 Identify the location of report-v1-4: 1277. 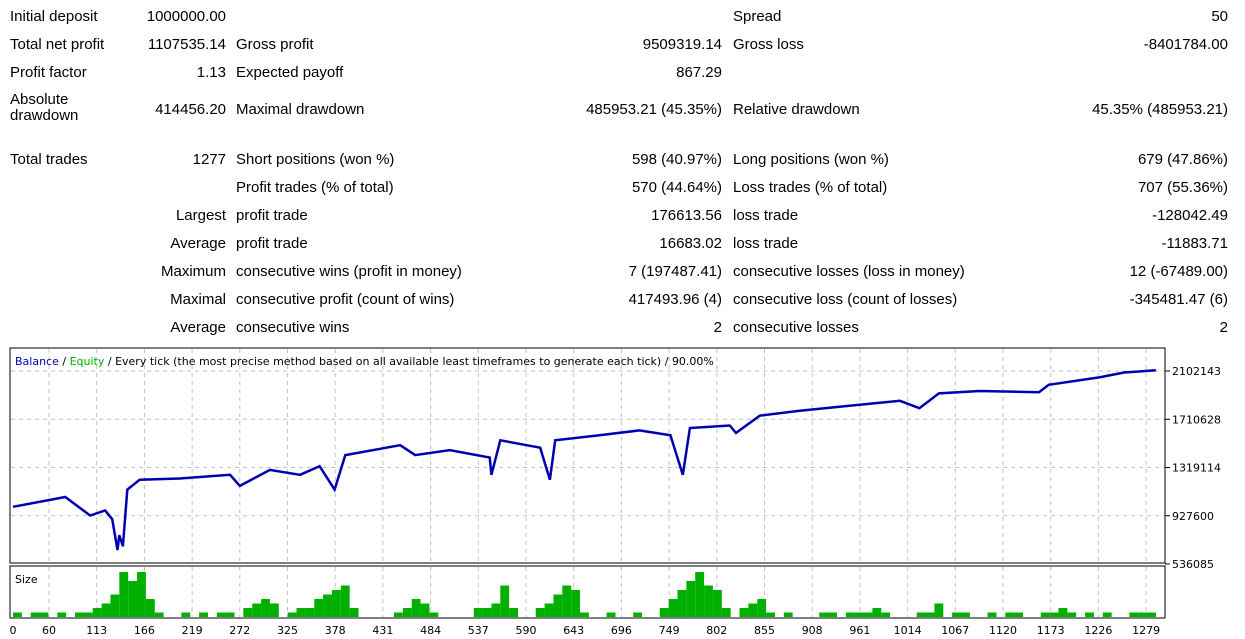
(209, 159).